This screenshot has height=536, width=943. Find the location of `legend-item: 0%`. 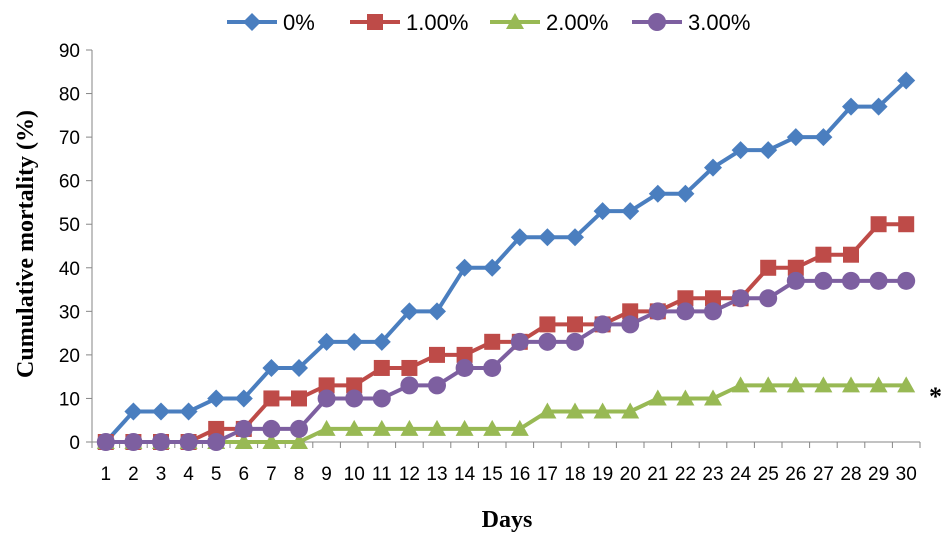

legend-item: 0% is located at coordinates (271, 22).